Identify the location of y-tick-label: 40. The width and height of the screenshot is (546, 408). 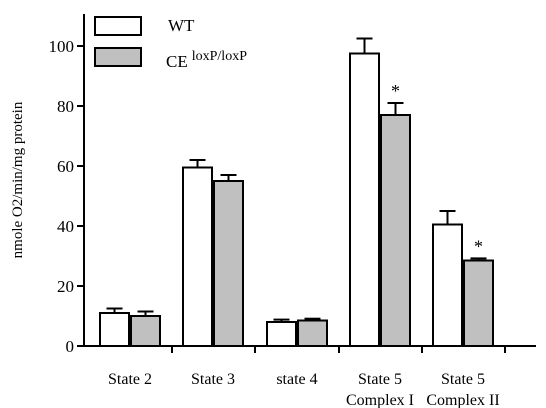
(65, 226).